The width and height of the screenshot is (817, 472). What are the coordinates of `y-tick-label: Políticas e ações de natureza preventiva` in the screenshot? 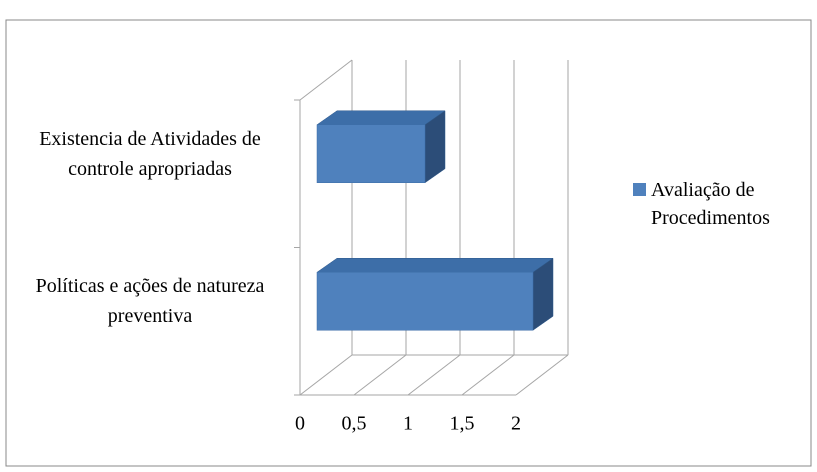 It's located at (150, 301).